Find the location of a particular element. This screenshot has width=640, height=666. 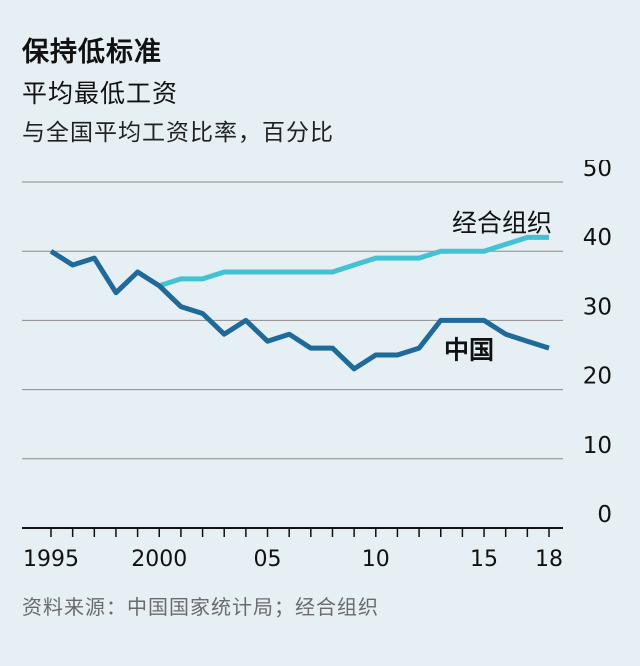

series-line-oecd is located at coordinates (353, 261).